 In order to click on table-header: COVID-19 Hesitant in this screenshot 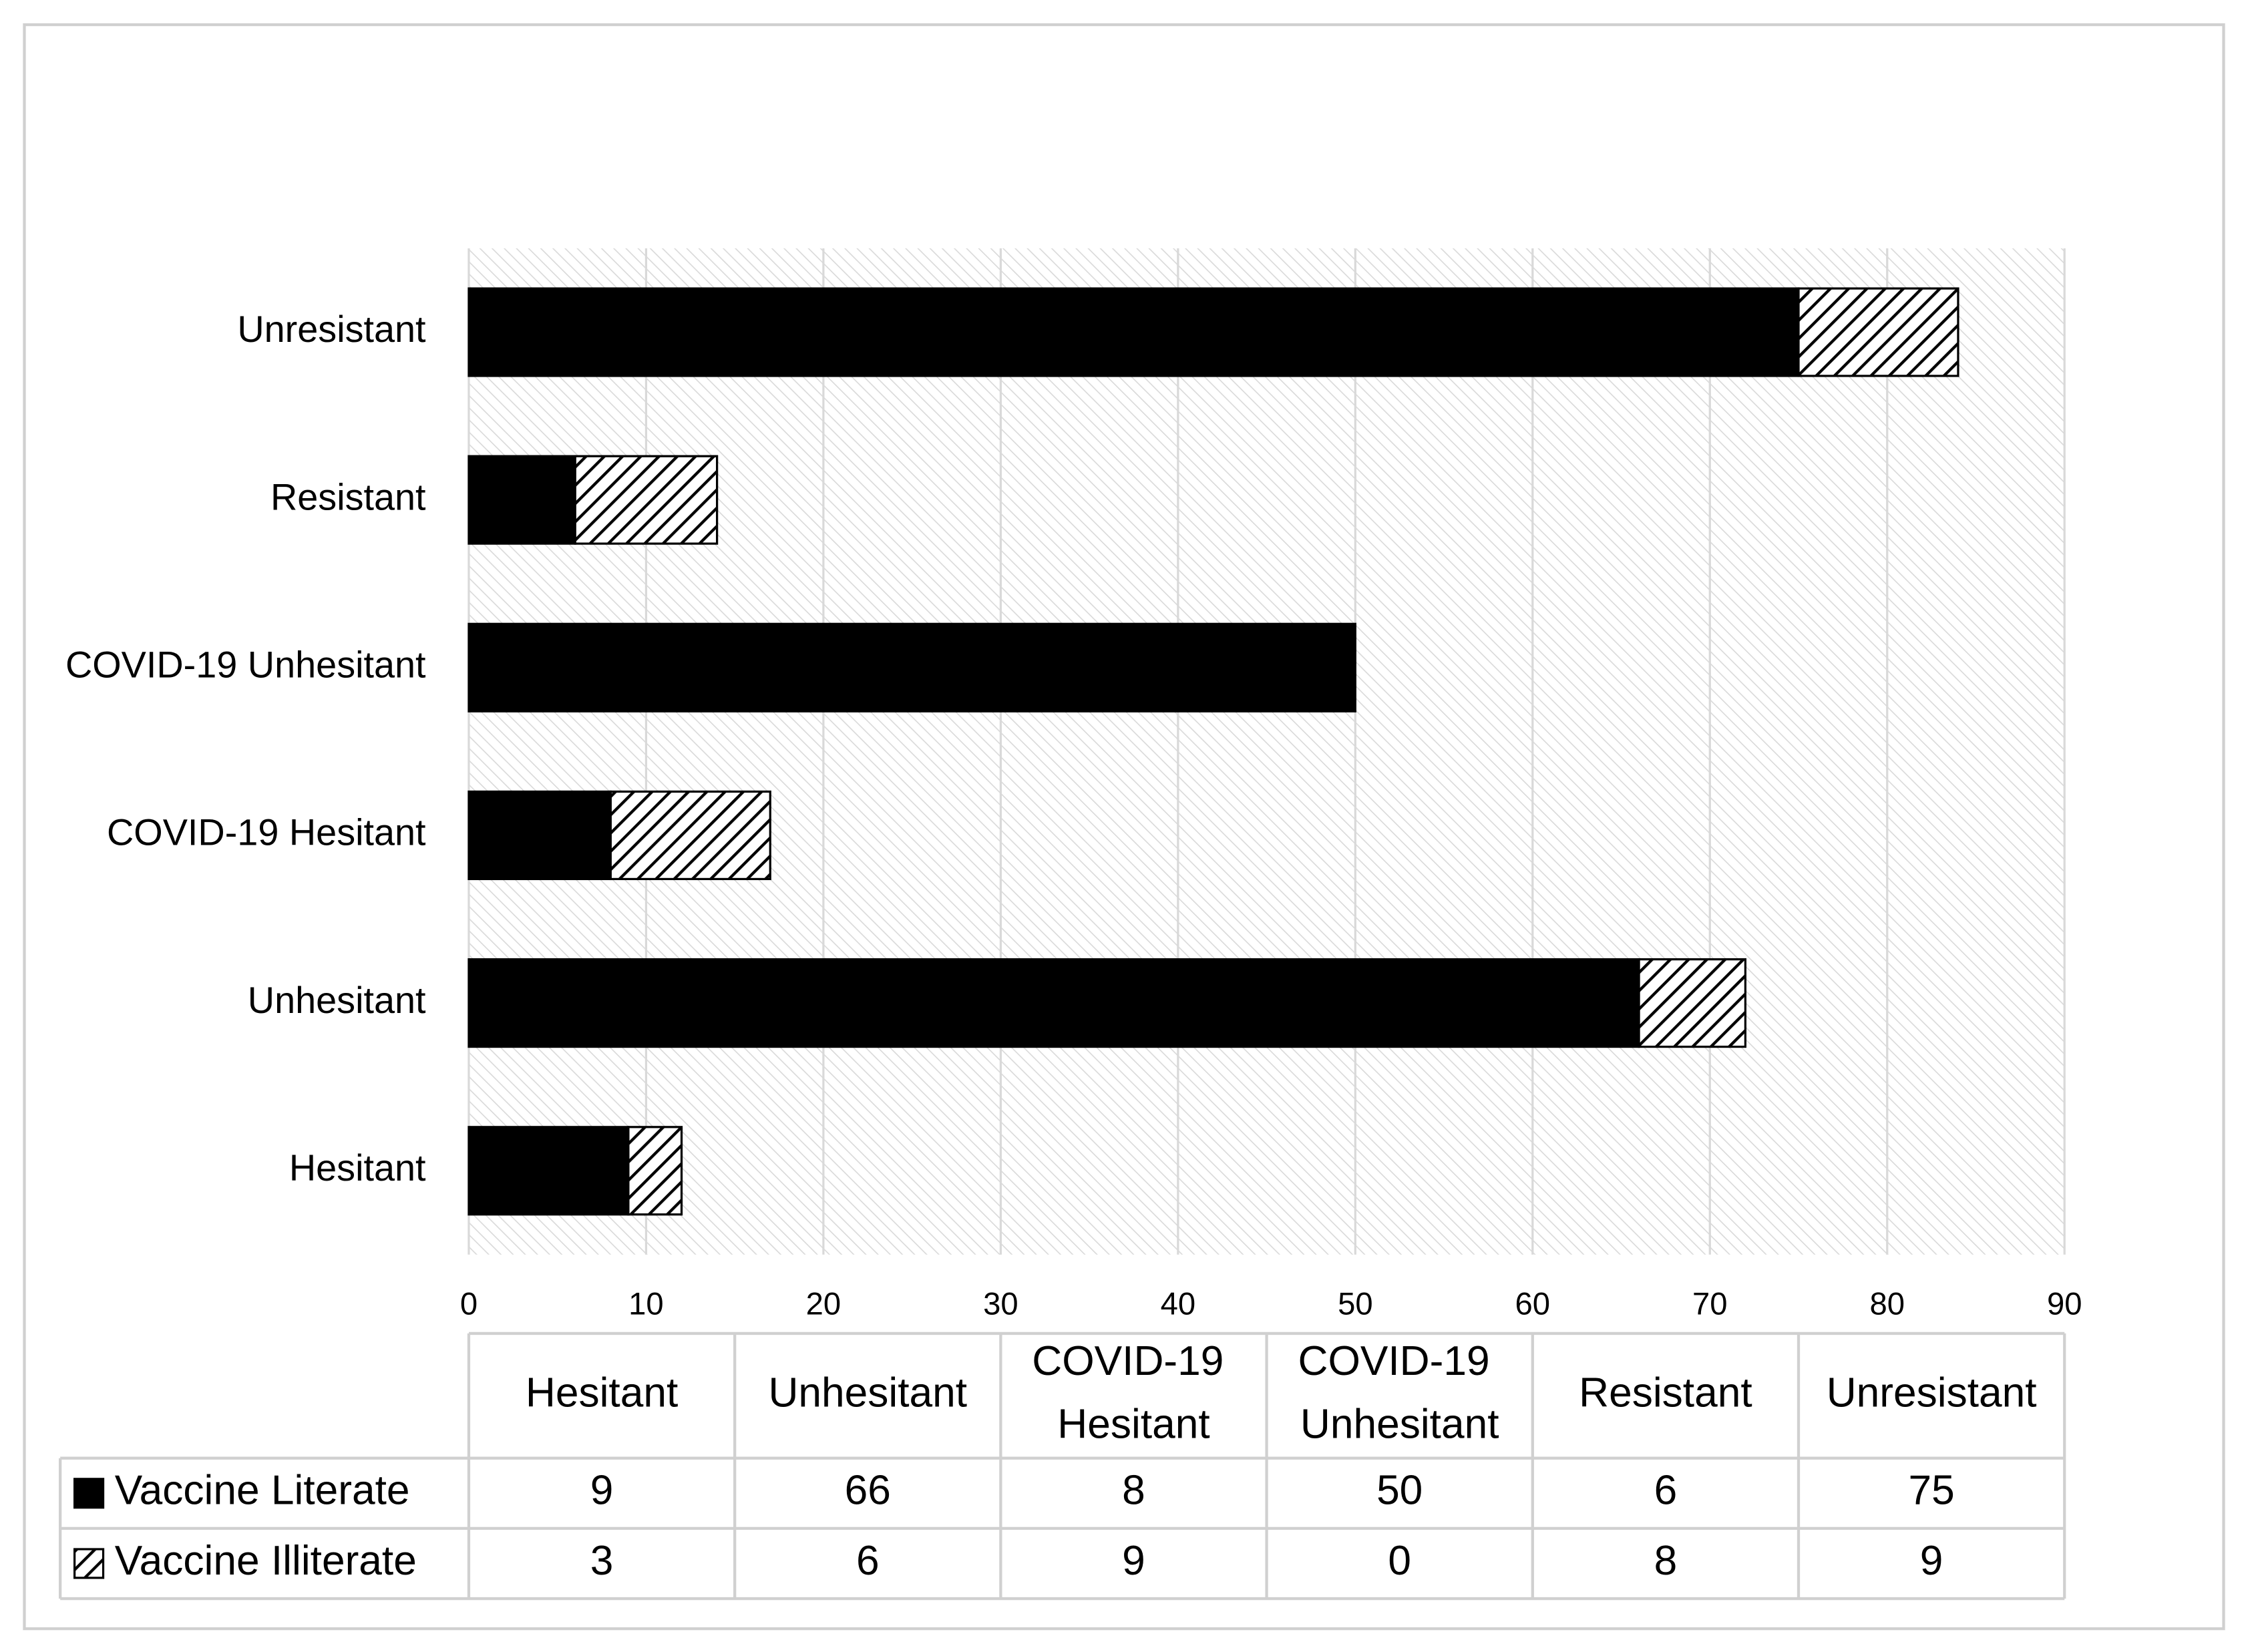, I will do `click(1133, 1393)`.